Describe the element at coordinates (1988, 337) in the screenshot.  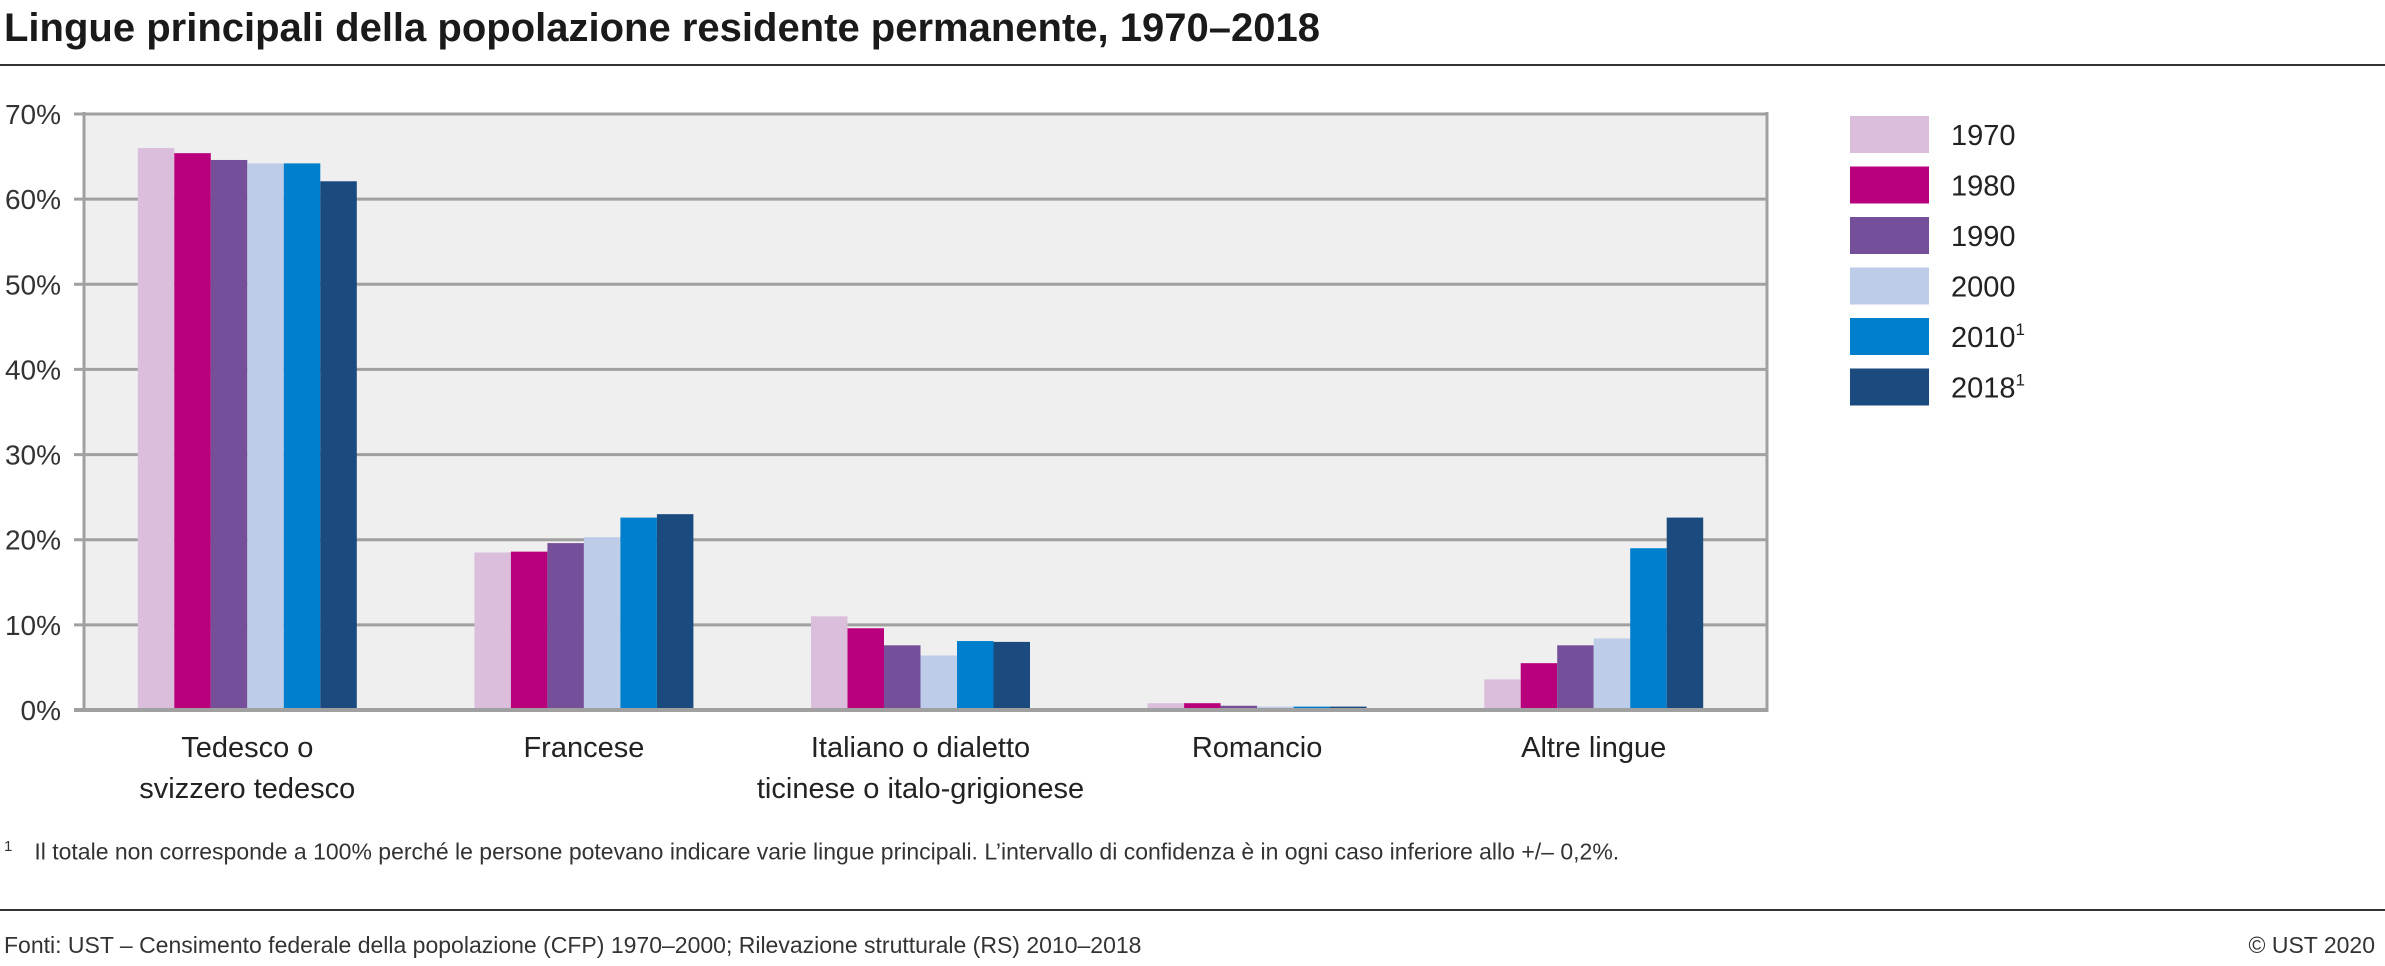
I see `legend-label-2010: 20101` at that location.